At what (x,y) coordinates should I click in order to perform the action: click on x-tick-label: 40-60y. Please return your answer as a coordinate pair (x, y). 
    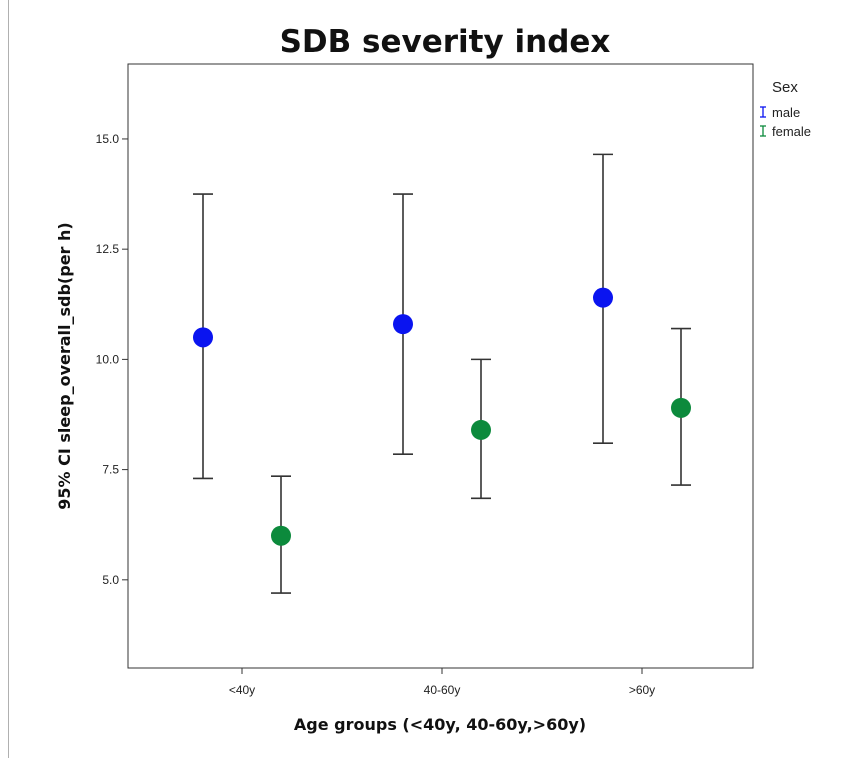
    Looking at the image, I should click on (442, 690).